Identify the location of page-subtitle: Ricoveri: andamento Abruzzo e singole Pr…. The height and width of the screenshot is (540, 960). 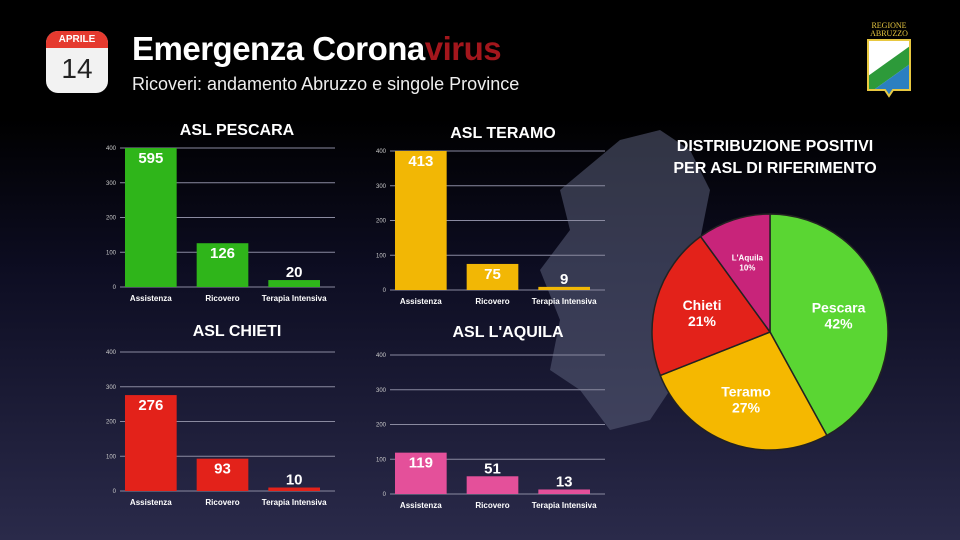
(326, 84).